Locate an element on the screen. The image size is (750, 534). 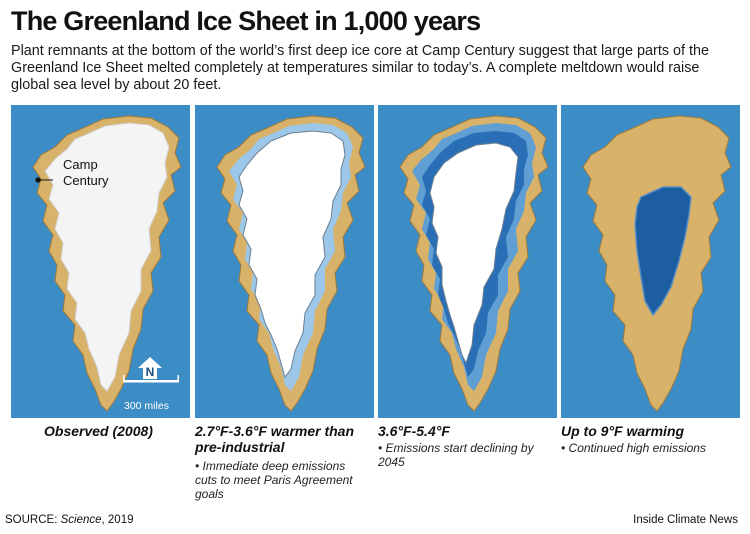
map-panel-observed is located at coordinates (100, 261).